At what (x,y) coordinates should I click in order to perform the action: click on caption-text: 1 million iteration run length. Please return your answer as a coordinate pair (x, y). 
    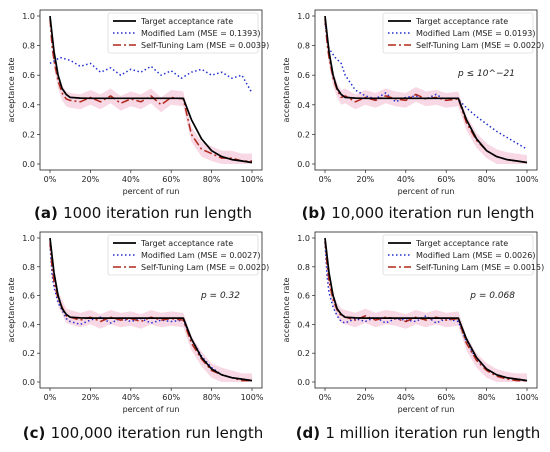
    Looking at the image, I should click on (432, 433).